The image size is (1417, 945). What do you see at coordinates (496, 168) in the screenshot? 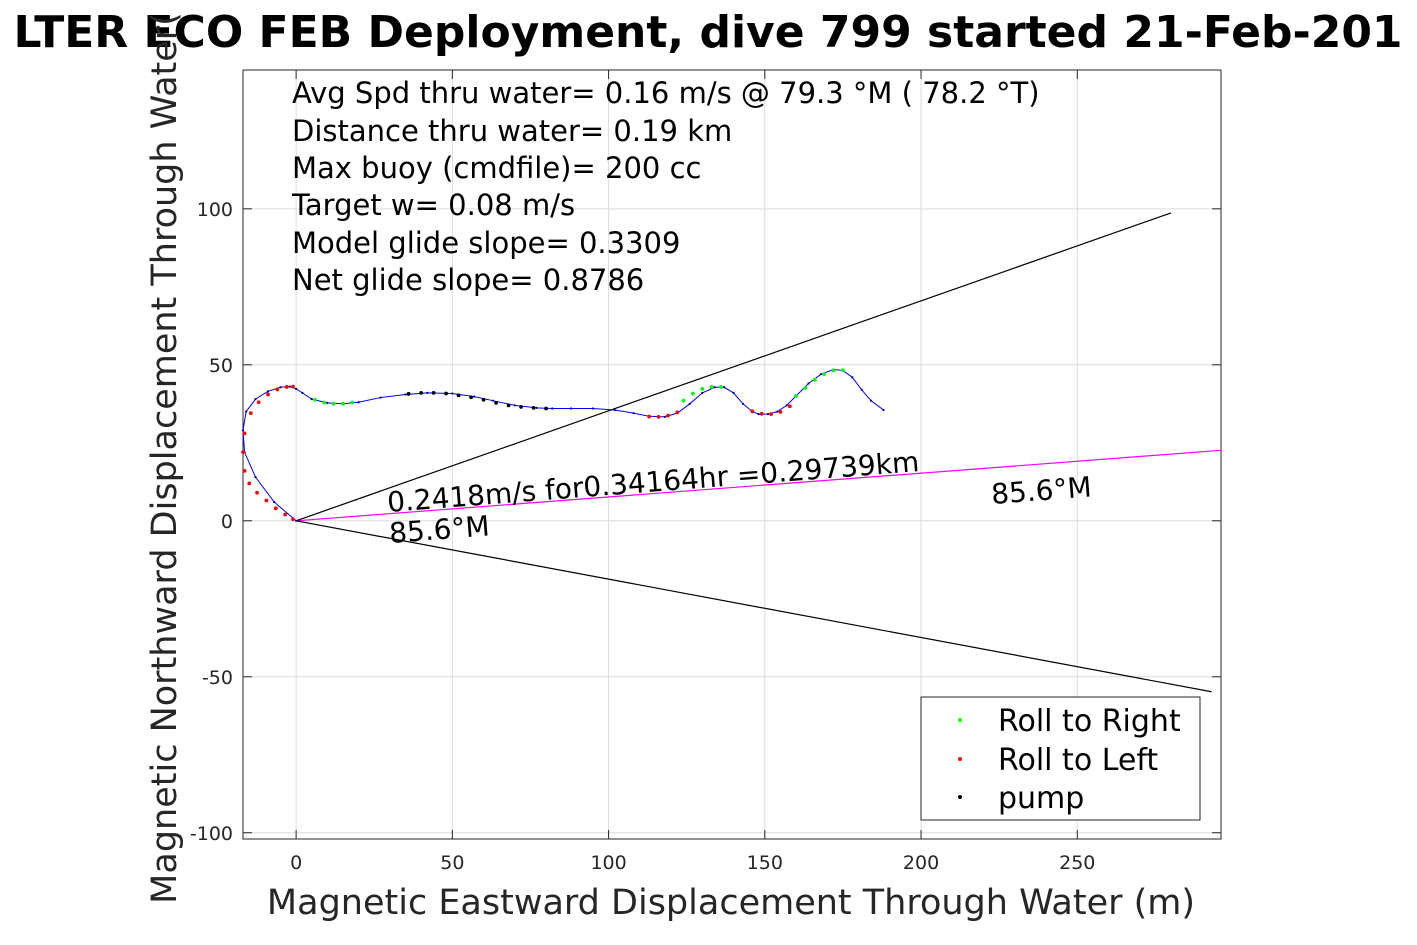
I see `stat-max-buoy: Max buoy (cmdfile)= 200 cc` at bounding box center [496, 168].